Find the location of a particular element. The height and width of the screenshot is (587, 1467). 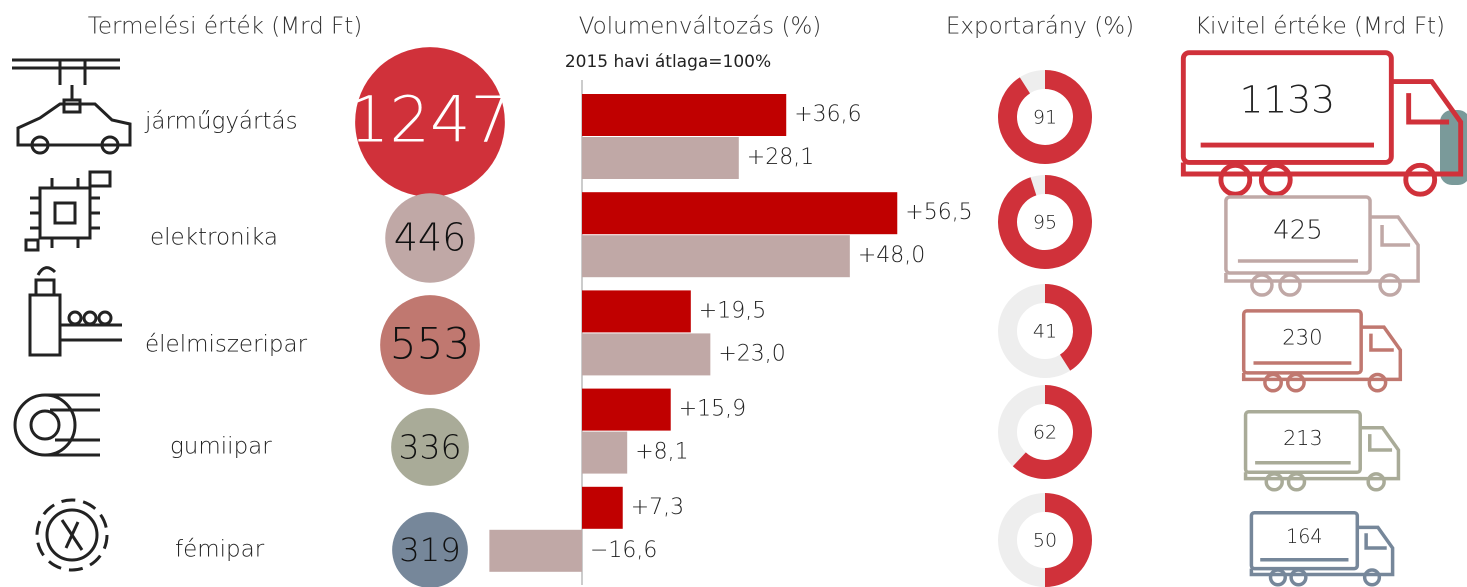

production-label: 1247 is located at coordinates (430, 121).